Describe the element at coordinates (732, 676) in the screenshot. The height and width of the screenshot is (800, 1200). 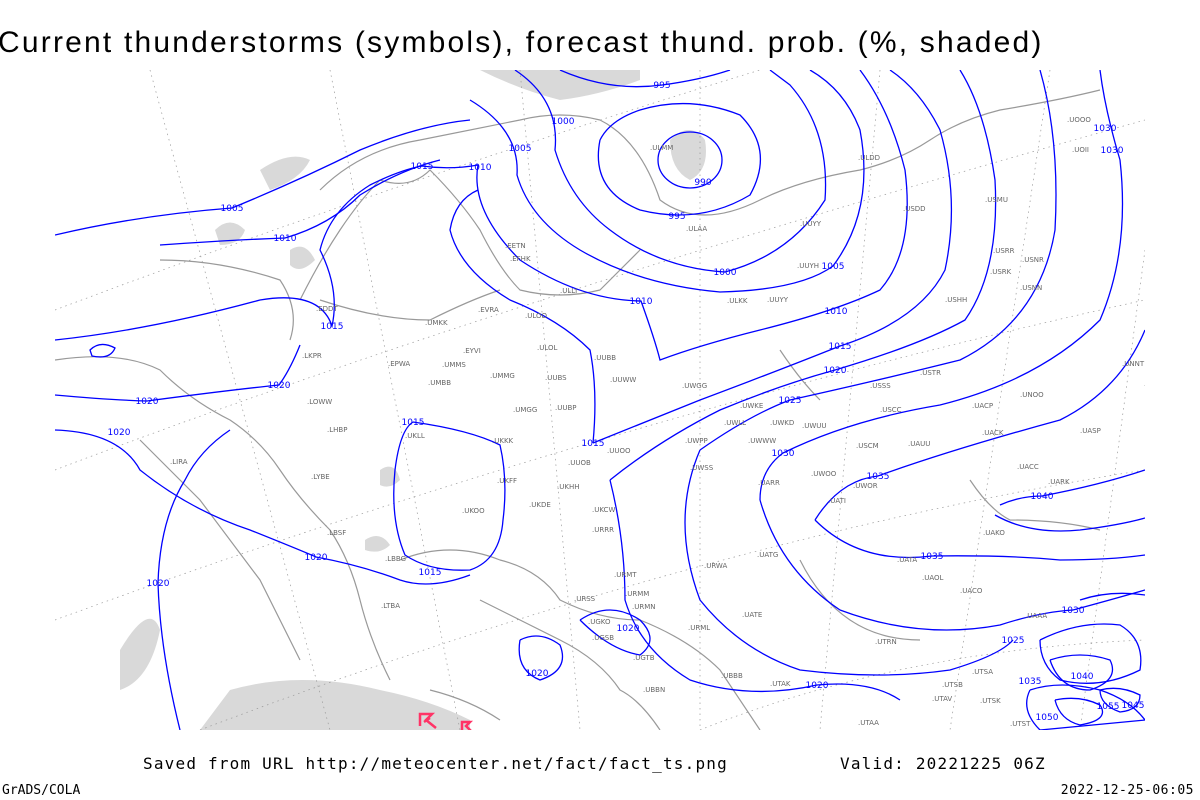
I see `station-label: .UBBB` at that location.